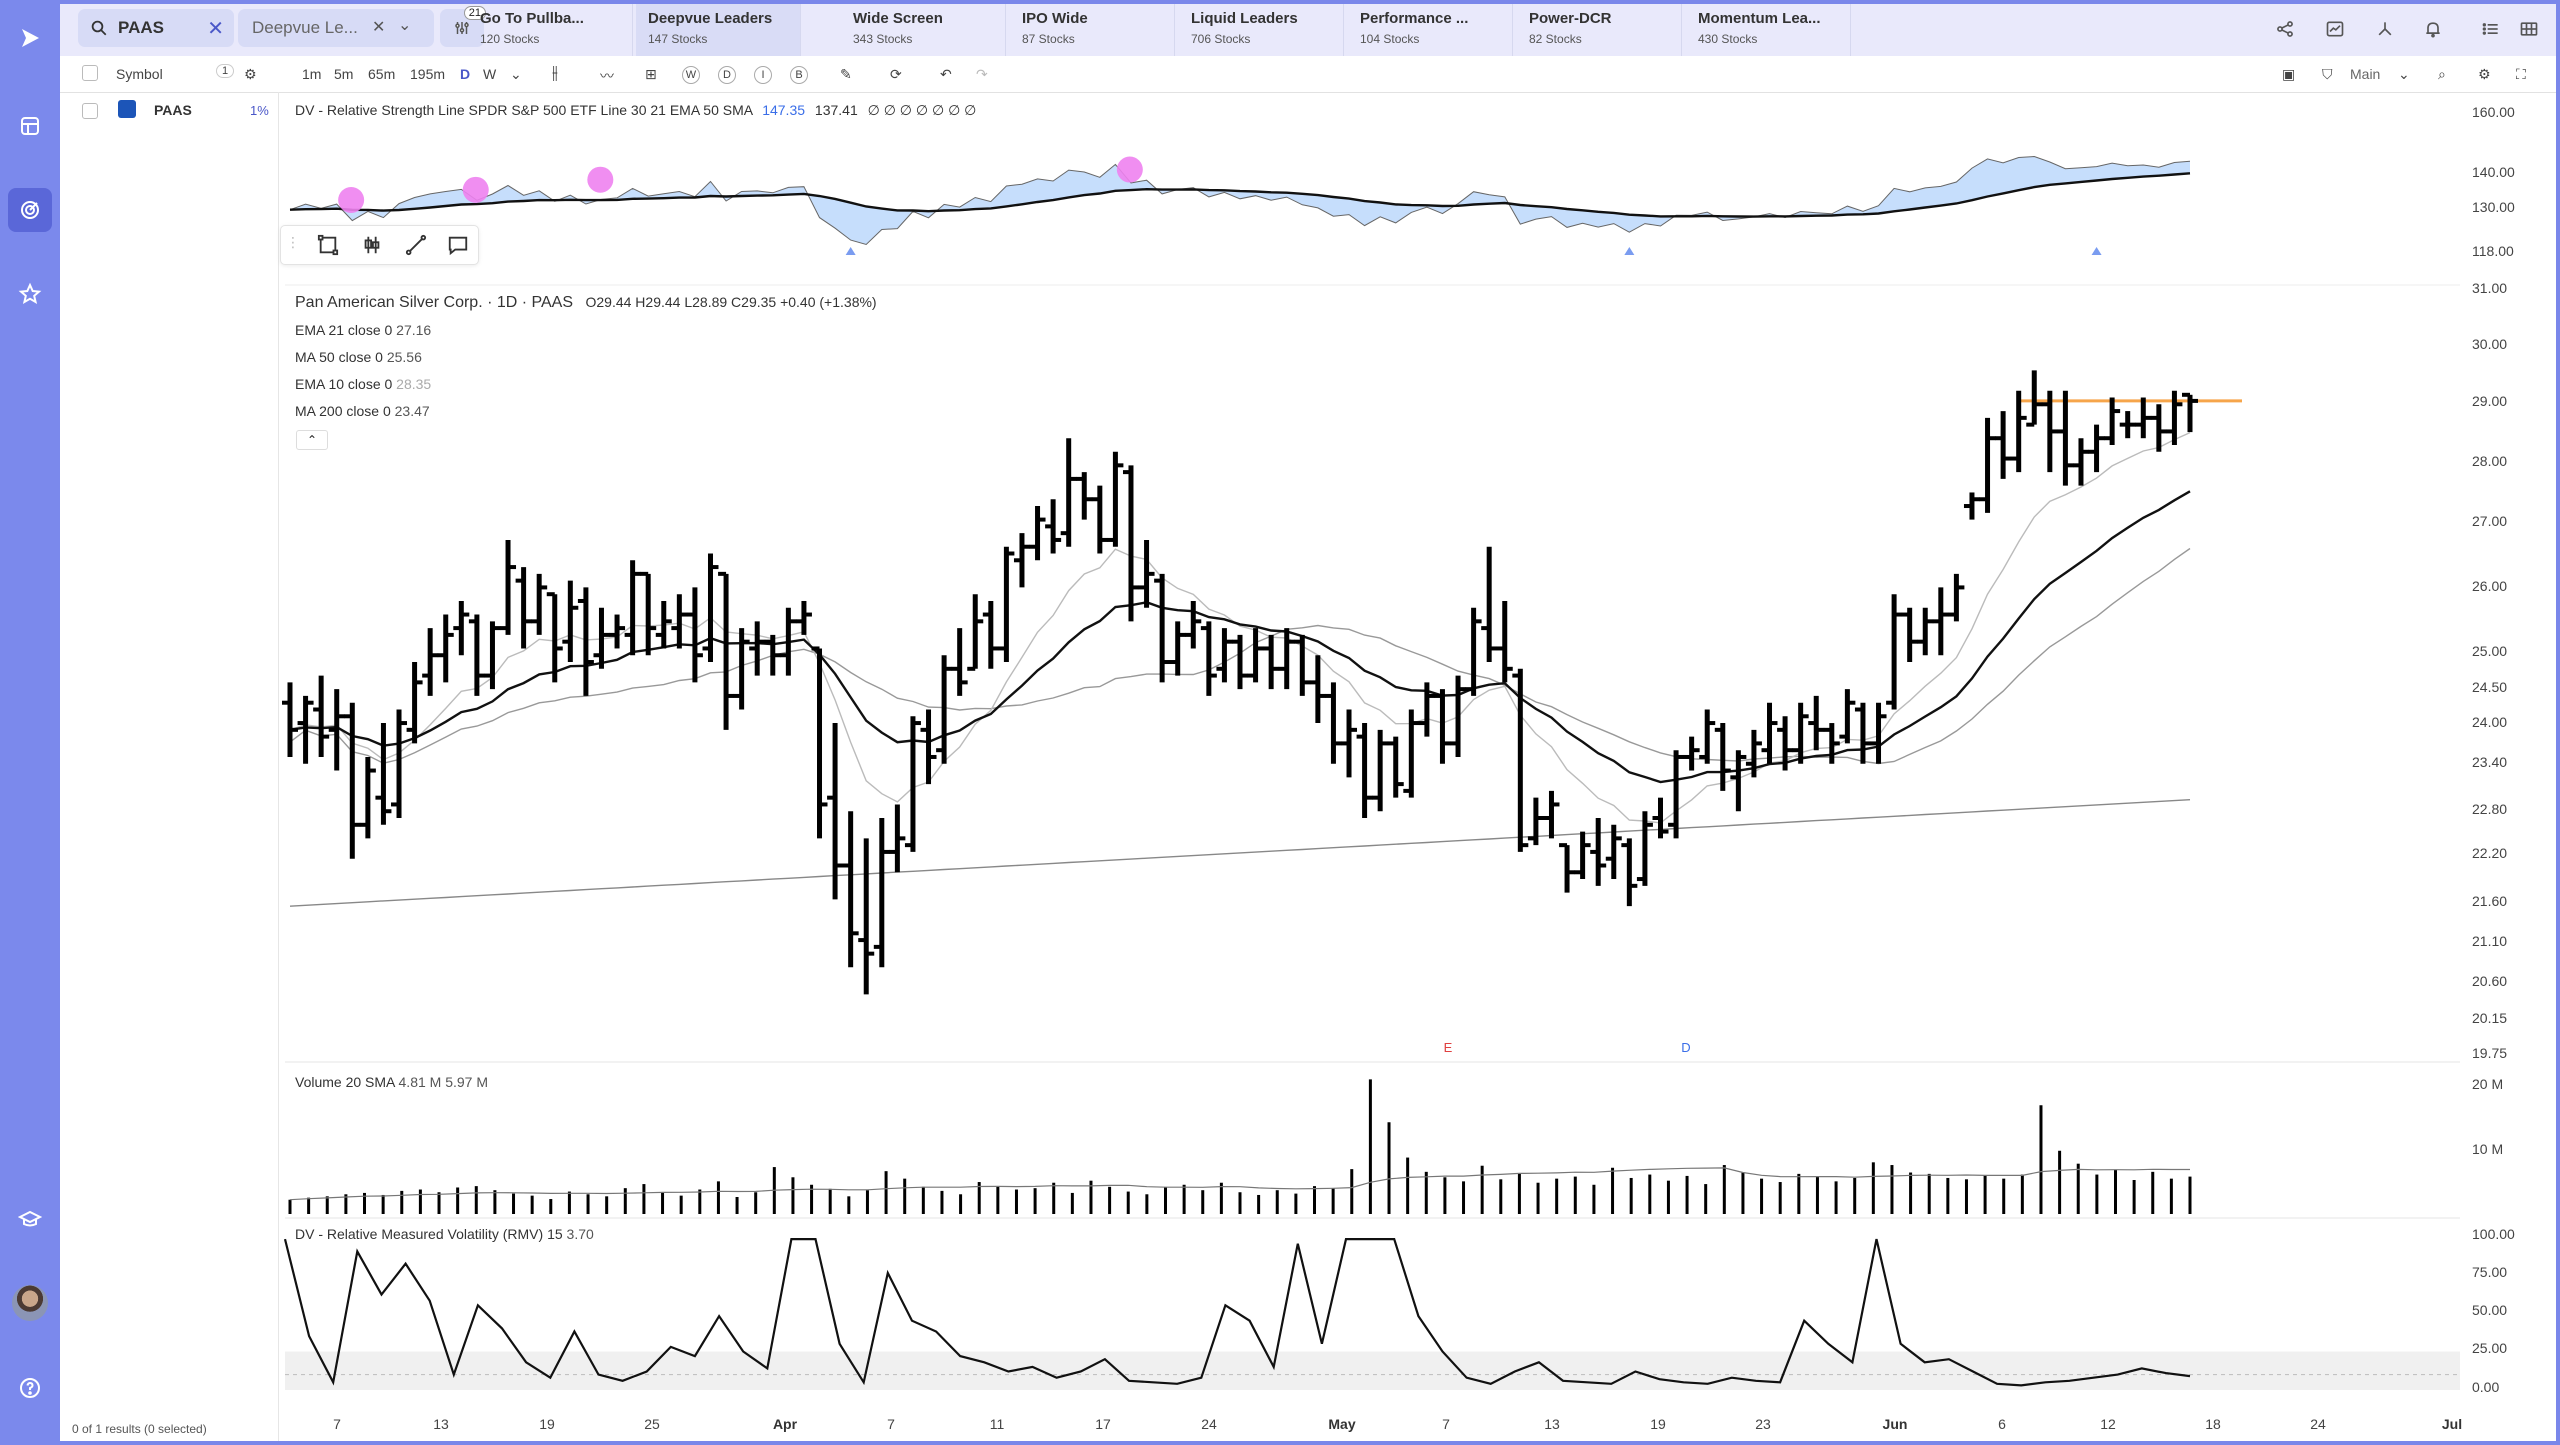 This screenshot has height=1445, width=2560. What do you see at coordinates (2327, 74) in the screenshot?
I see `save-layout-icon: ⛉` at bounding box center [2327, 74].